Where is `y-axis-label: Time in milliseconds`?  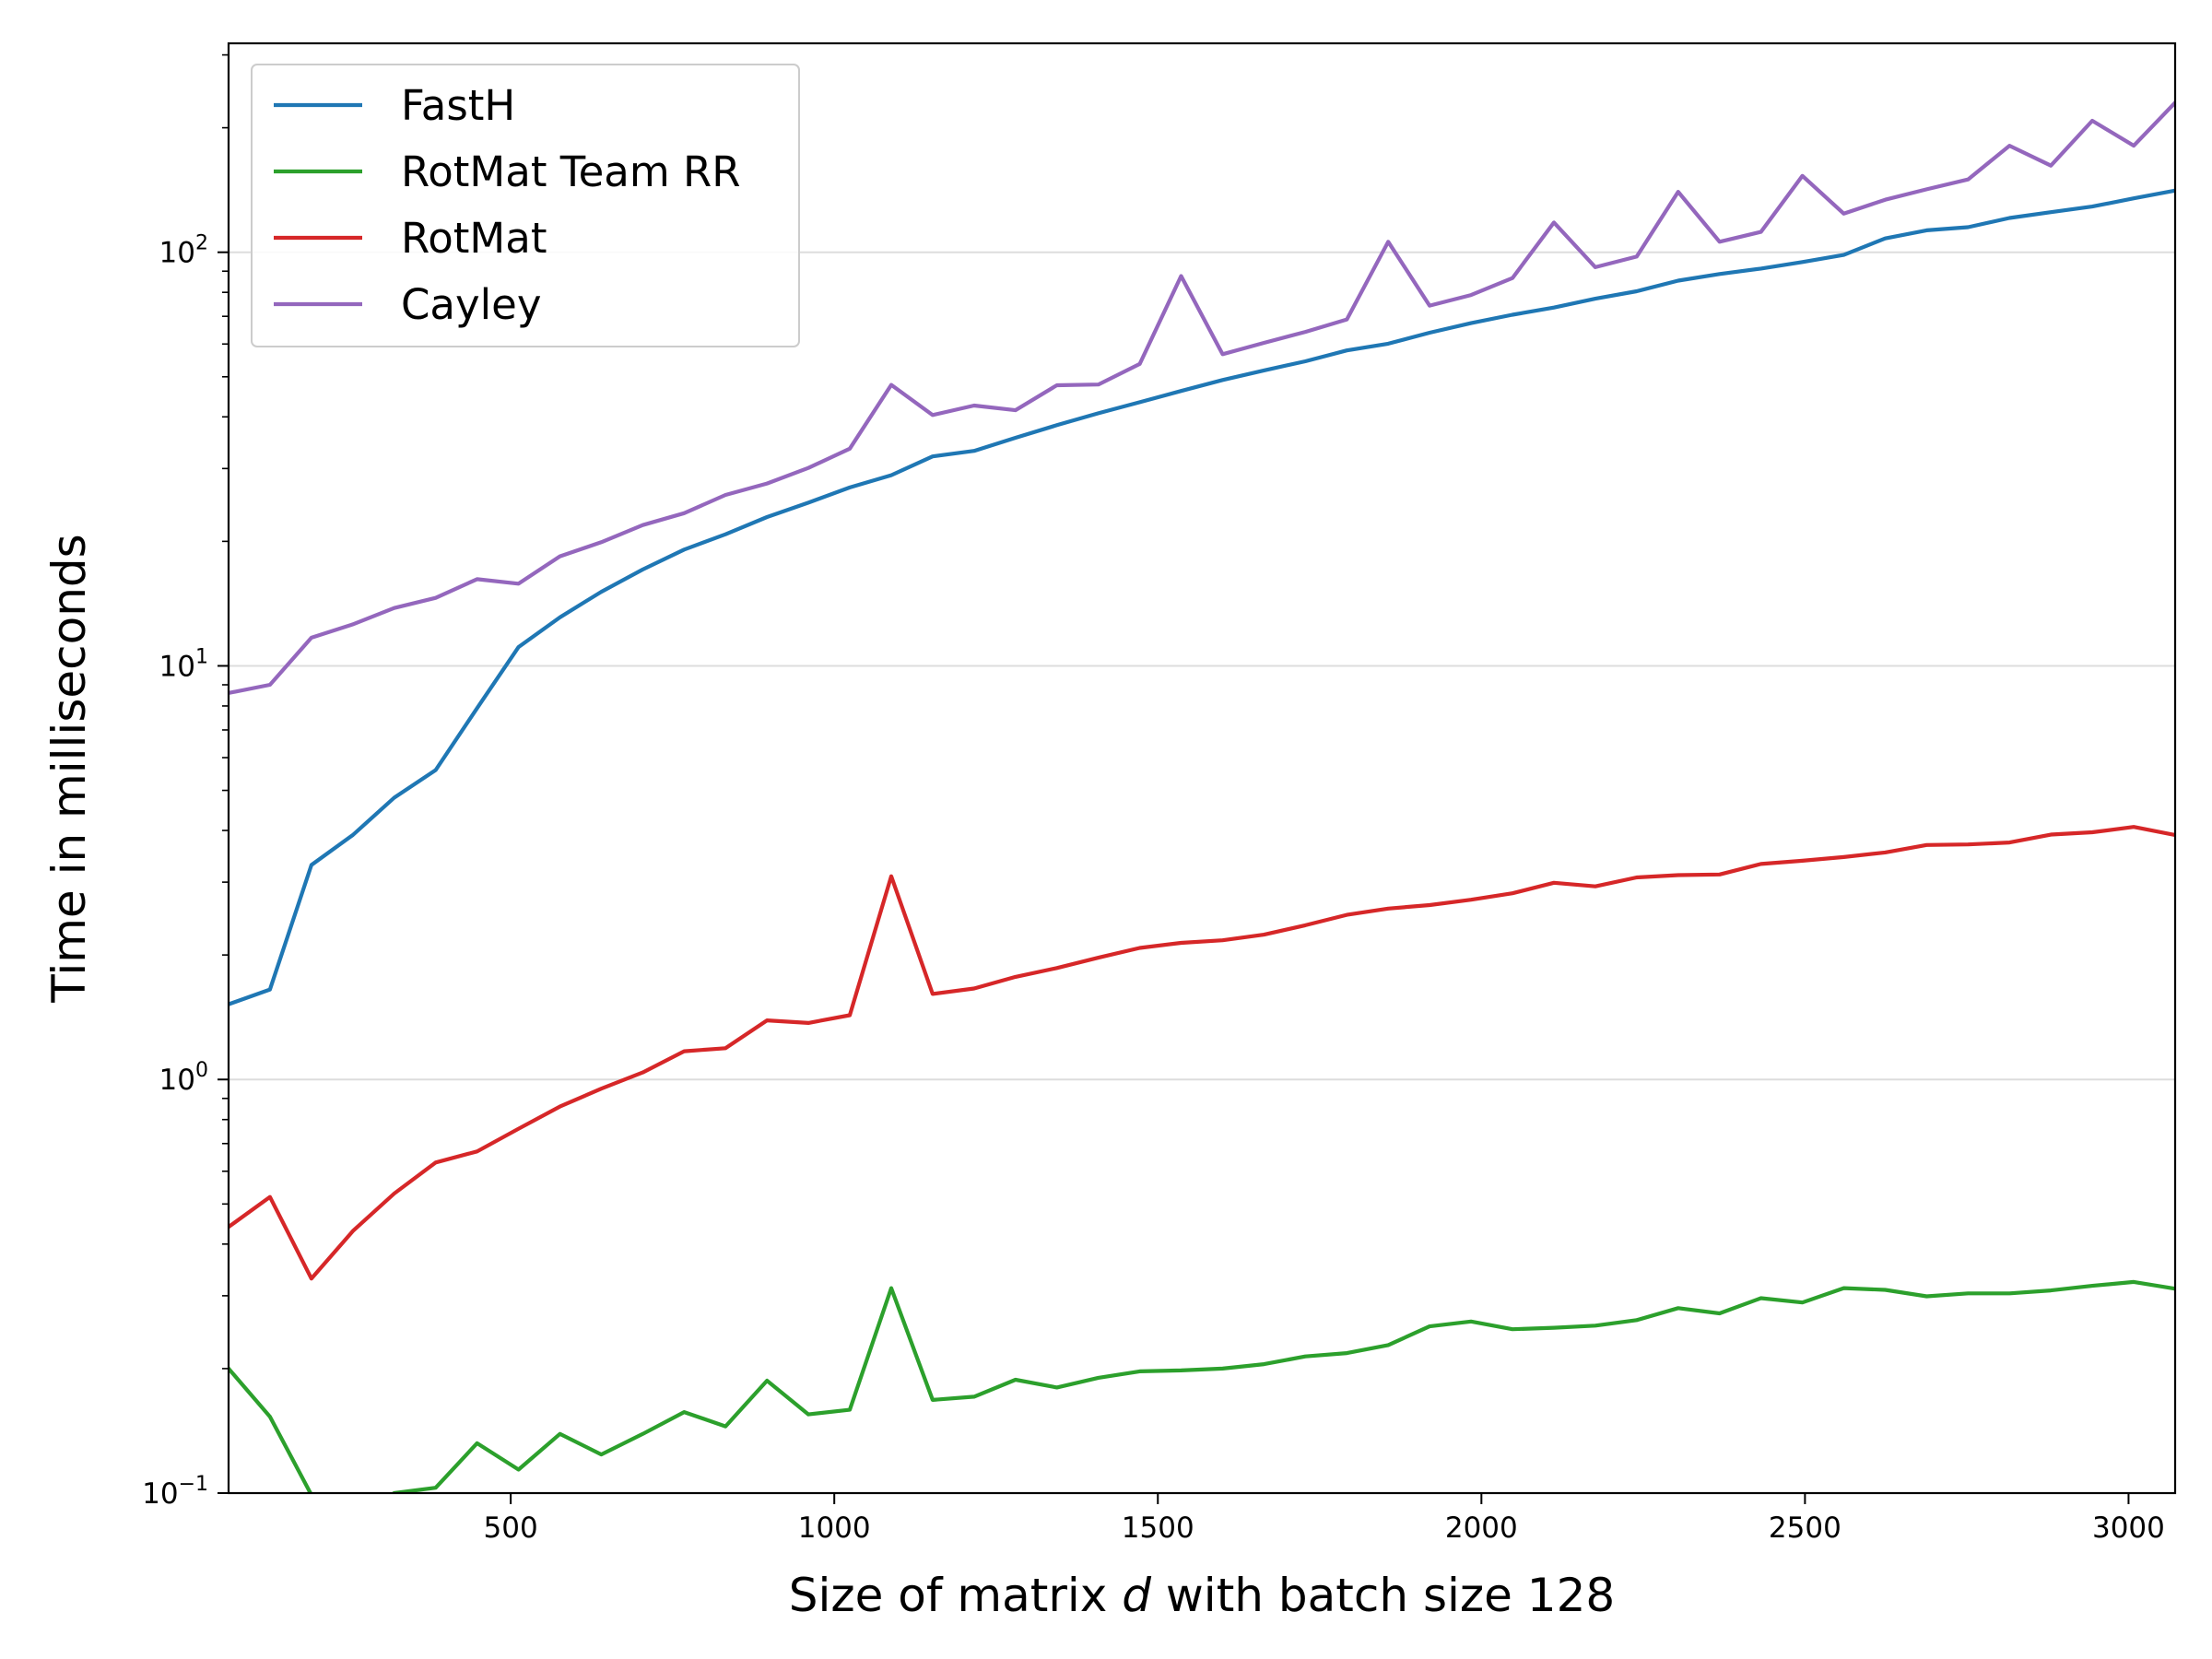
y-axis-label: Time in milliseconds is located at coordinates (69, 768).